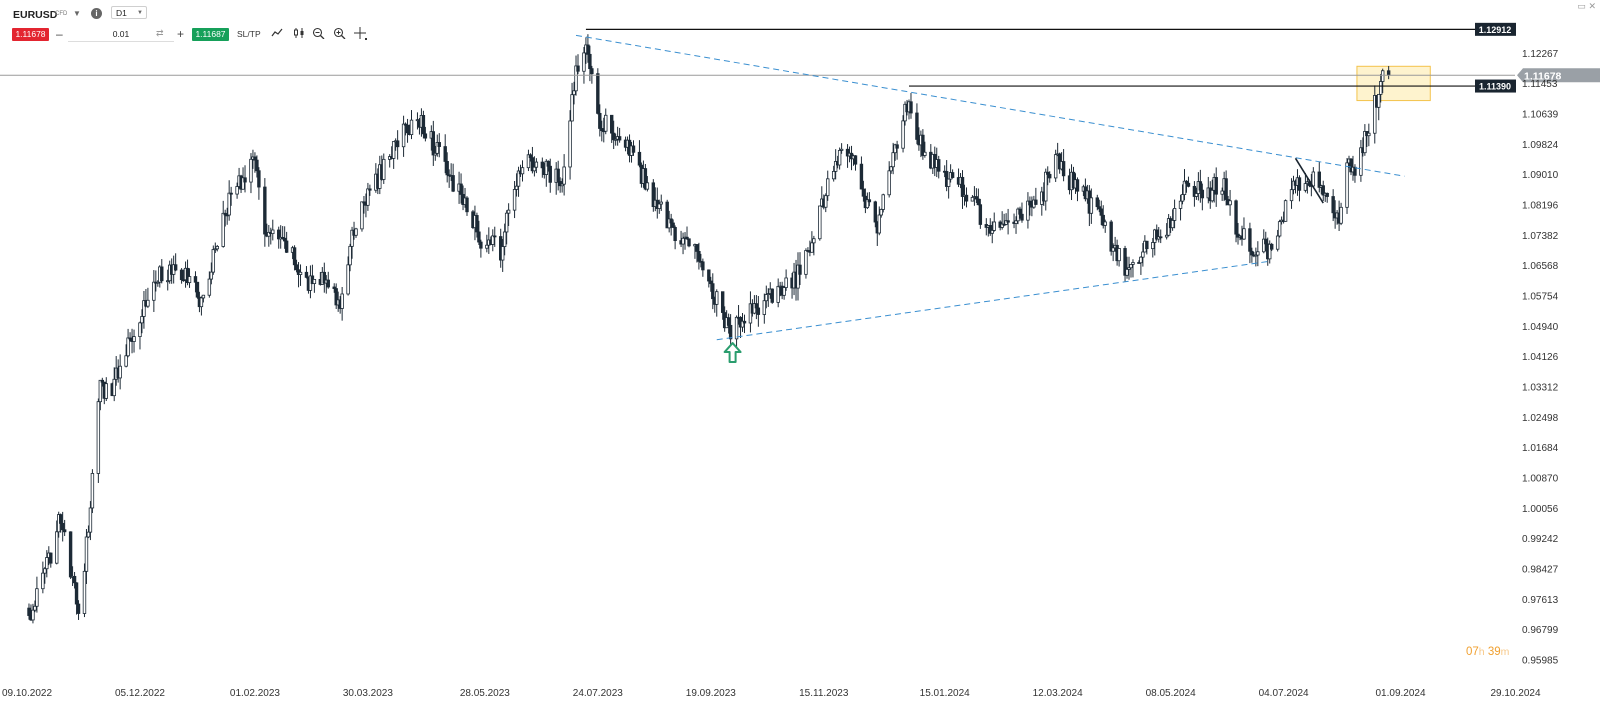 The image size is (1600, 703). I want to click on x-tick-label: 28.05.2023, so click(485, 693).